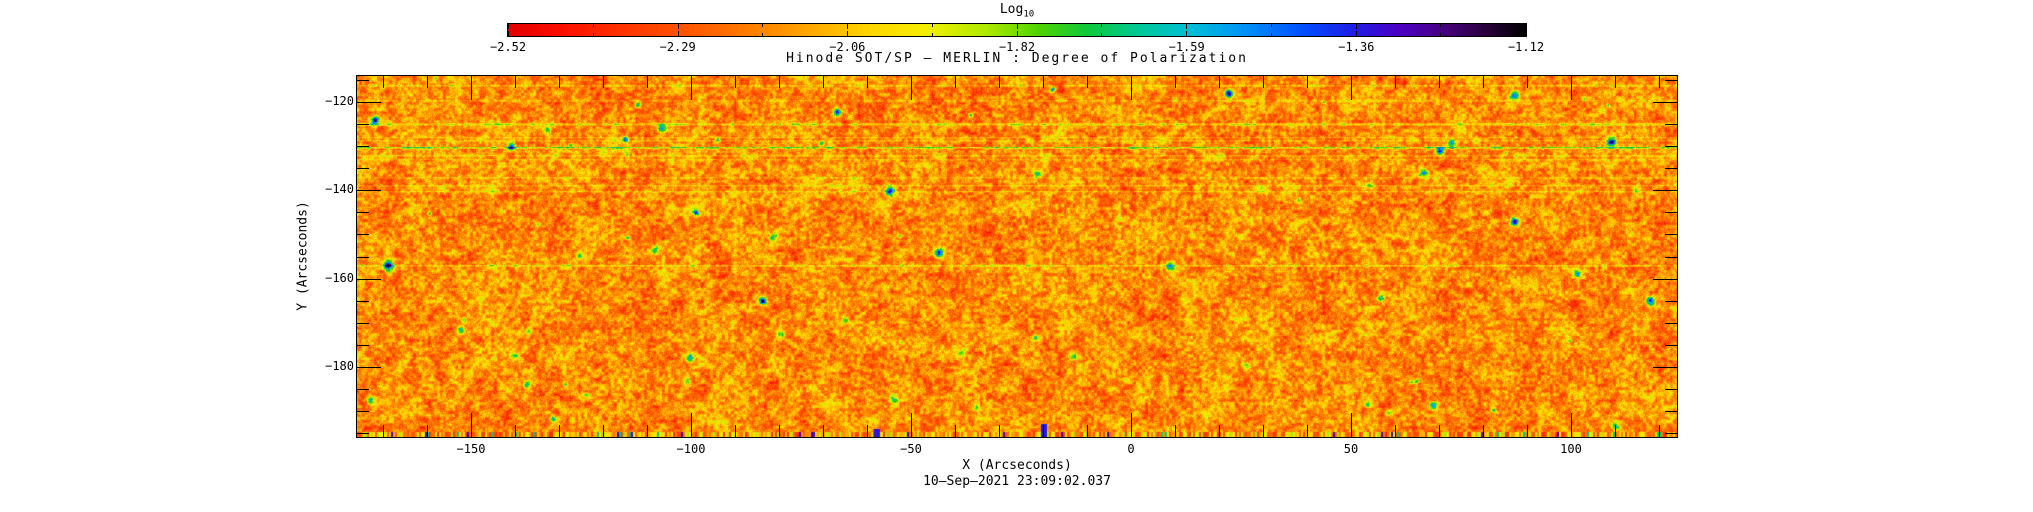 This screenshot has width=2033, height=512. What do you see at coordinates (847, 47) in the screenshot?
I see `colorbar-tick-label: −2.06` at bounding box center [847, 47].